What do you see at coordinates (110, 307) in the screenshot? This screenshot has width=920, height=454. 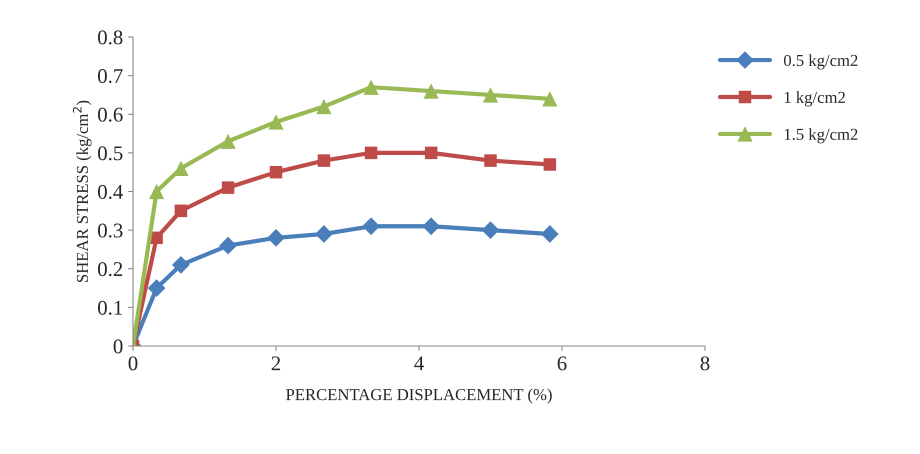 I see `y-tick-label: 0.1` at bounding box center [110, 307].